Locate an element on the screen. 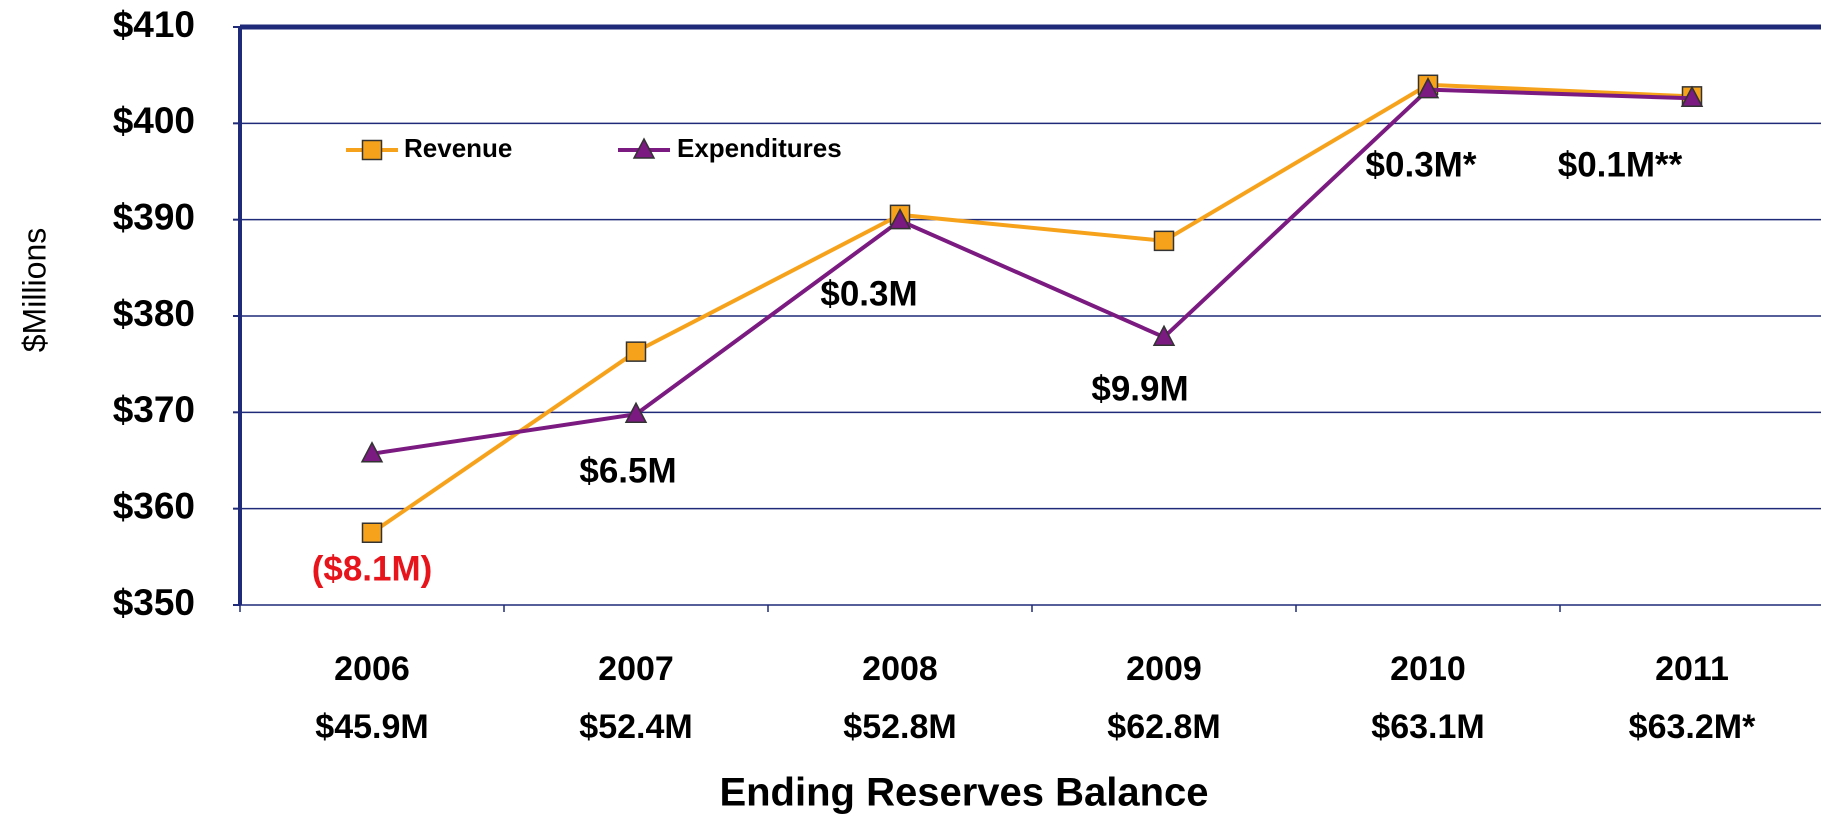 This screenshot has height=820, width=1821. x-tick-label: 2006 is located at coordinates (372, 669).